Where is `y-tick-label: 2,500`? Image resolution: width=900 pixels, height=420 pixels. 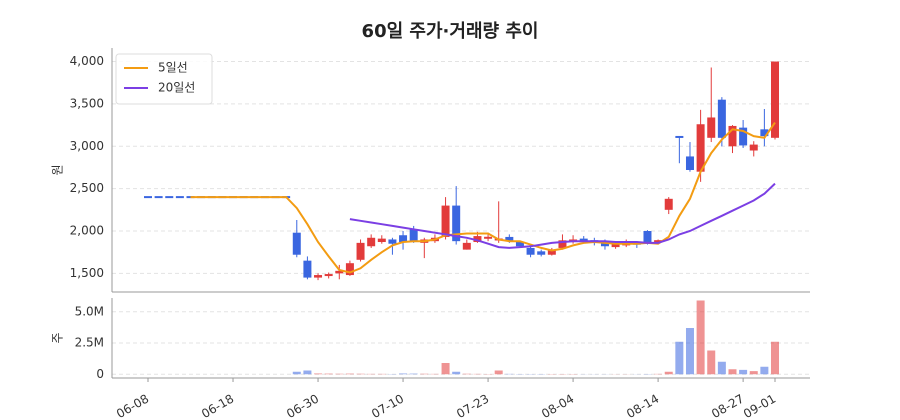
y-tick-label: 2,500 is located at coordinates (87, 188).